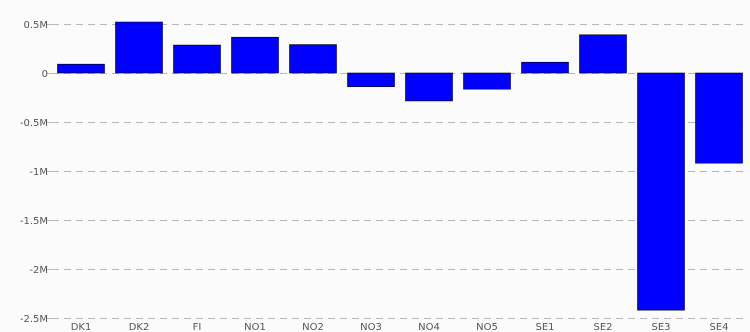 Image resolution: width=750 pixels, height=332 pixels. I want to click on x-tick-label: DK1, so click(81, 327).